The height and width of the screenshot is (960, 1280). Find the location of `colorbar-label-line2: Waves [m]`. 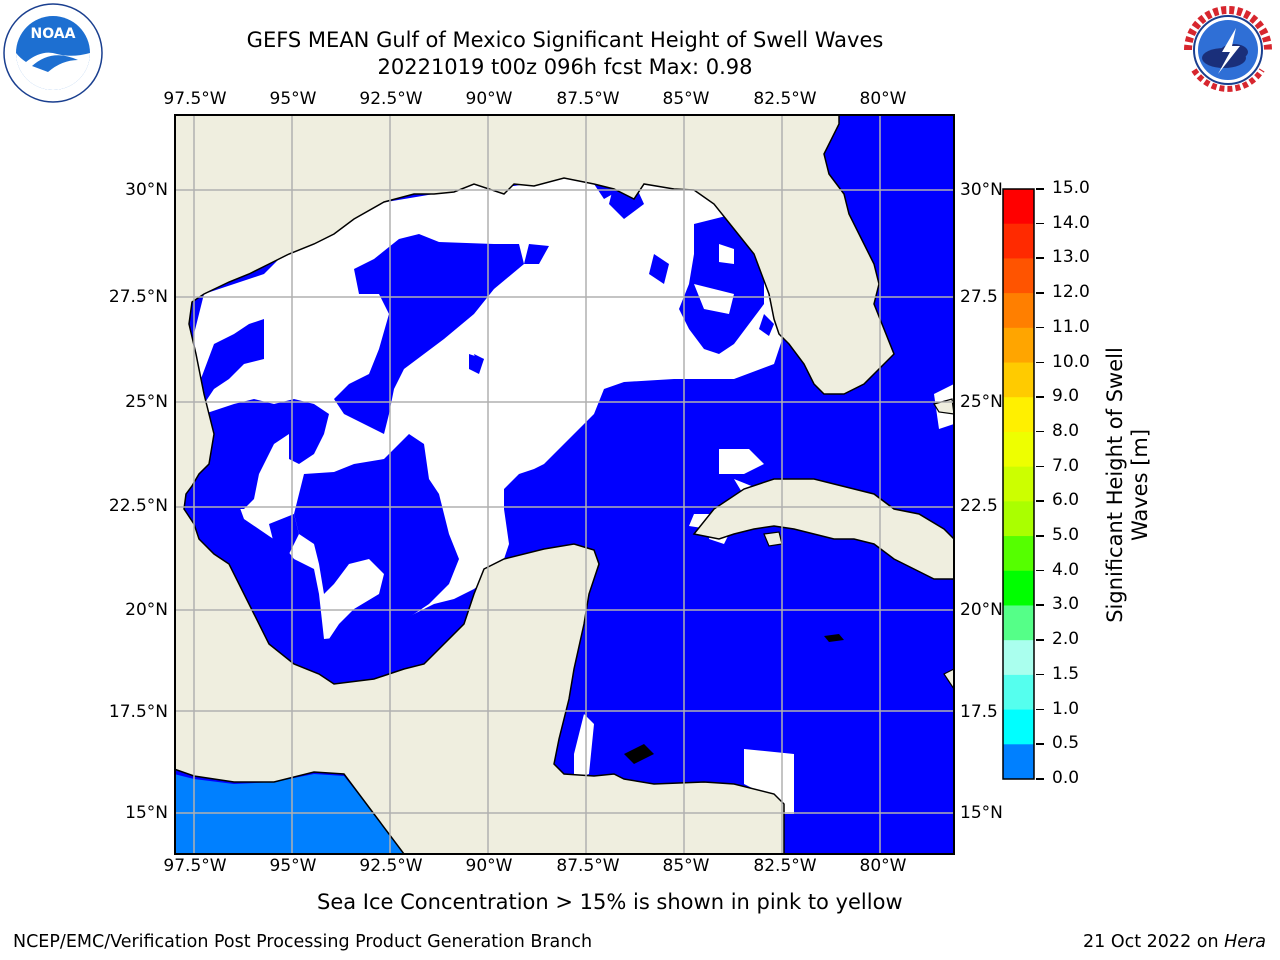

colorbar-label-line2: Waves [m] is located at coordinates (1140, 485).